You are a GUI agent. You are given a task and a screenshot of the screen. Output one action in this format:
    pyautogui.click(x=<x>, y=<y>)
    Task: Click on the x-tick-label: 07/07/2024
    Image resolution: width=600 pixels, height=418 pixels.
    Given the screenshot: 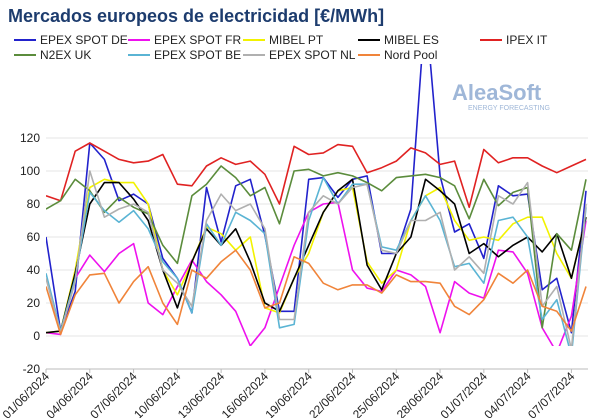 What is the action you would take?
    pyautogui.click(x=551, y=393)
    